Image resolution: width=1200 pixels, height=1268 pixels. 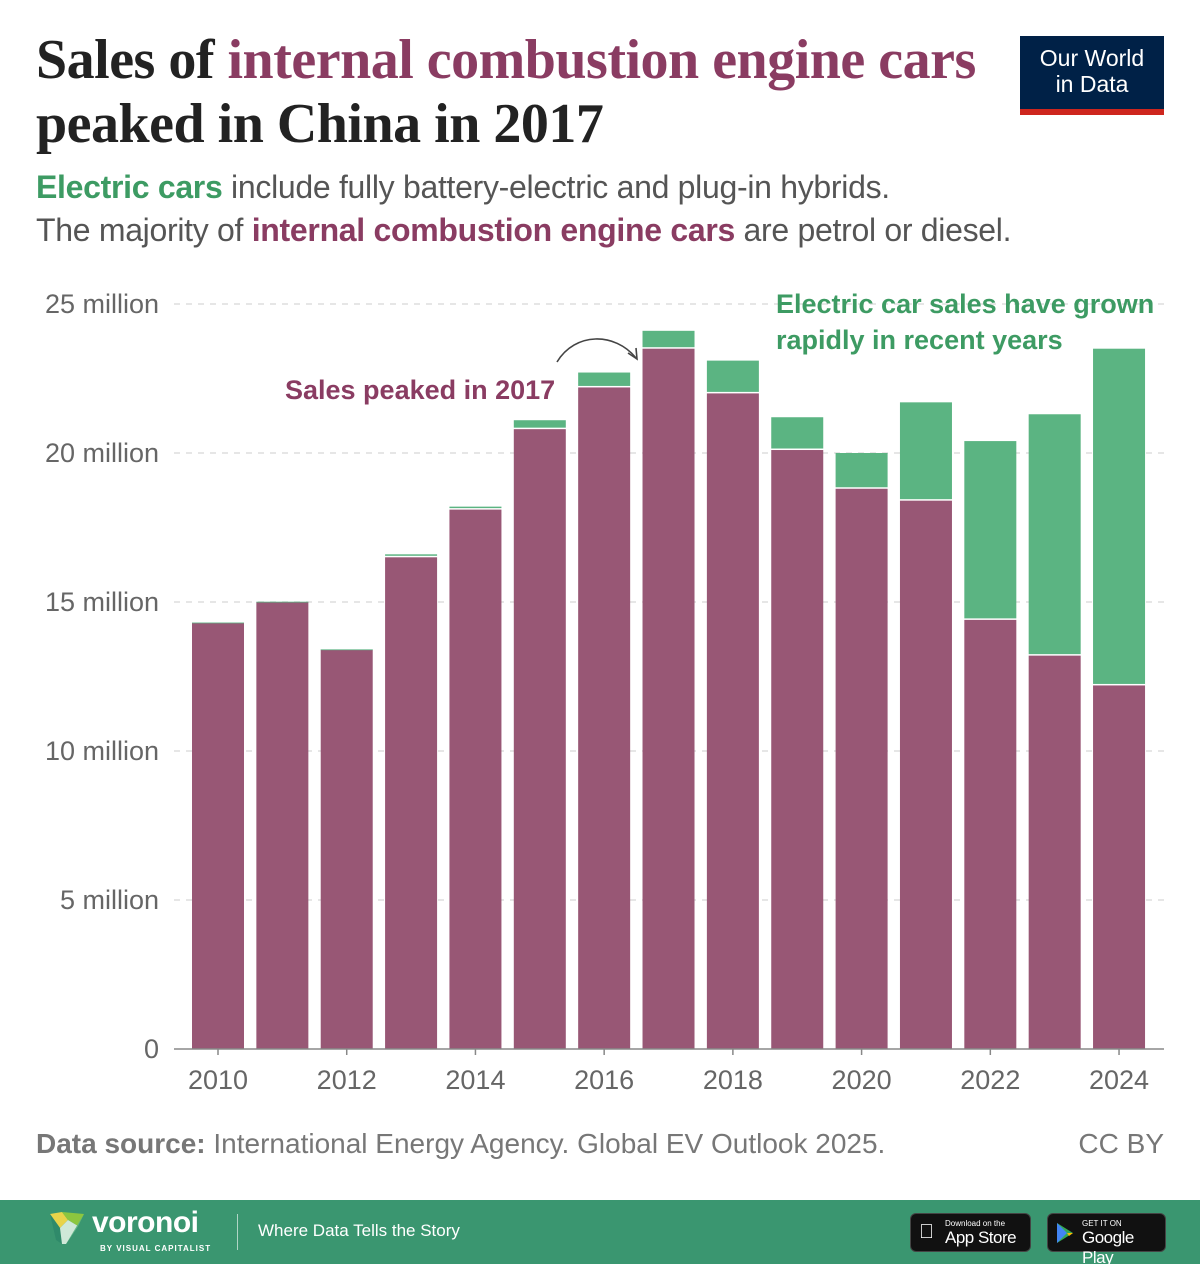 What do you see at coordinates (102, 751) in the screenshot?
I see `y-tick-label: 10 million` at bounding box center [102, 751].